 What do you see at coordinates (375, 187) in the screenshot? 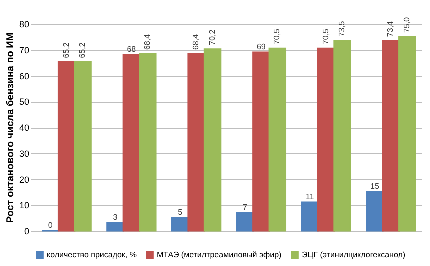
I see `data-label: 15` at bounding box center [375, 187].